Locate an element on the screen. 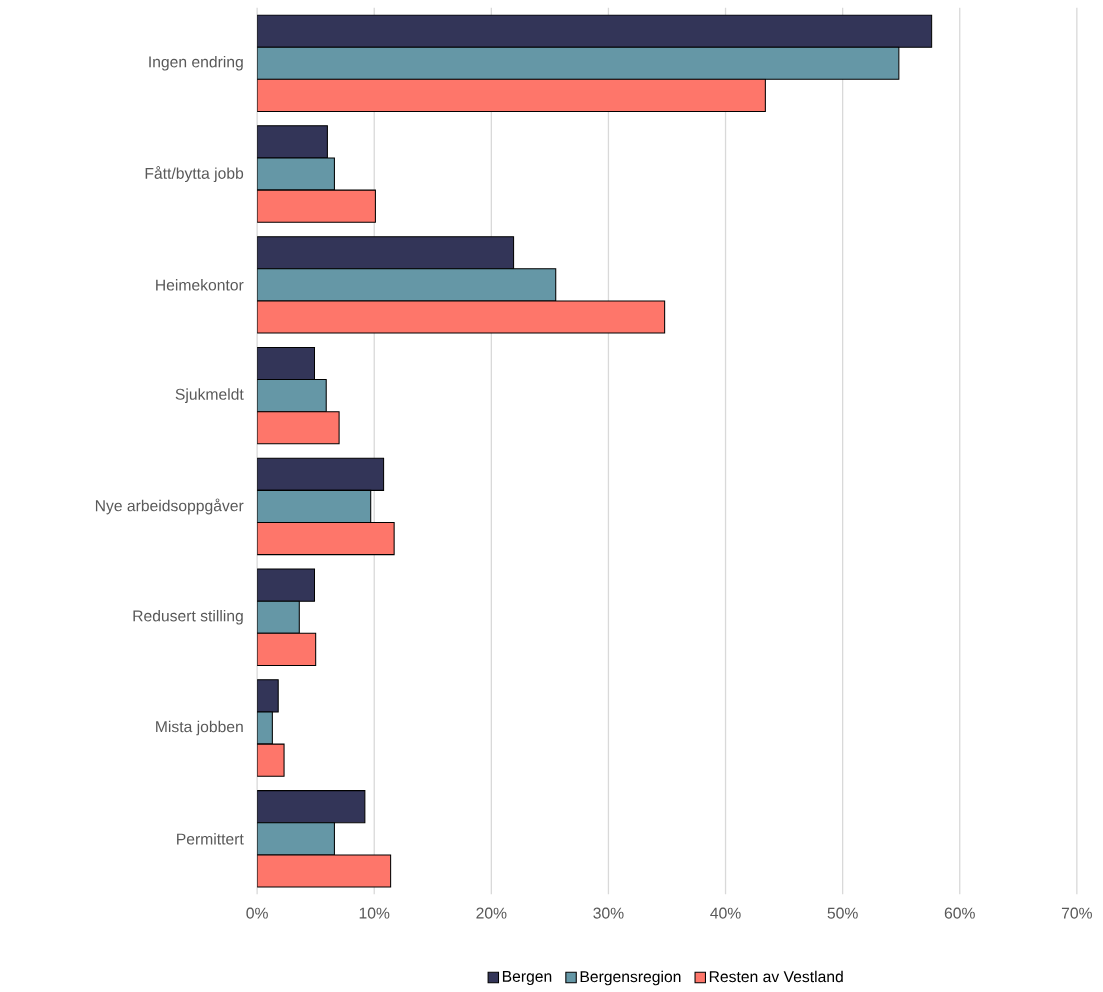  x-tick-label: 20% is located at coordinates (491, 913).